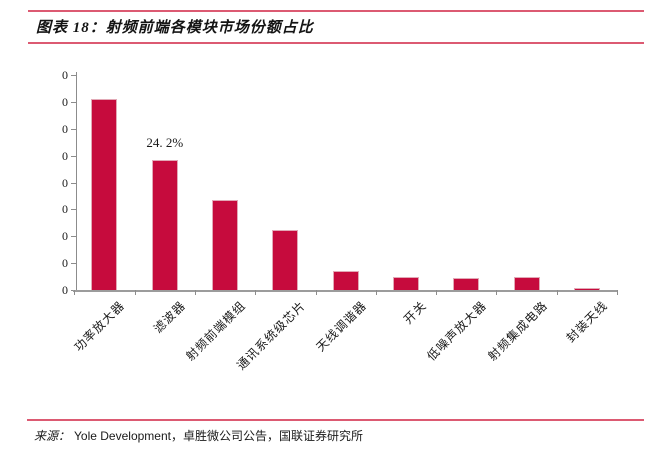 This screenshot has width=666, height=449. Describe the element at coordinates (165, 142) in the screenshot. I see `bar-data-label: 24. 2%` at that location.